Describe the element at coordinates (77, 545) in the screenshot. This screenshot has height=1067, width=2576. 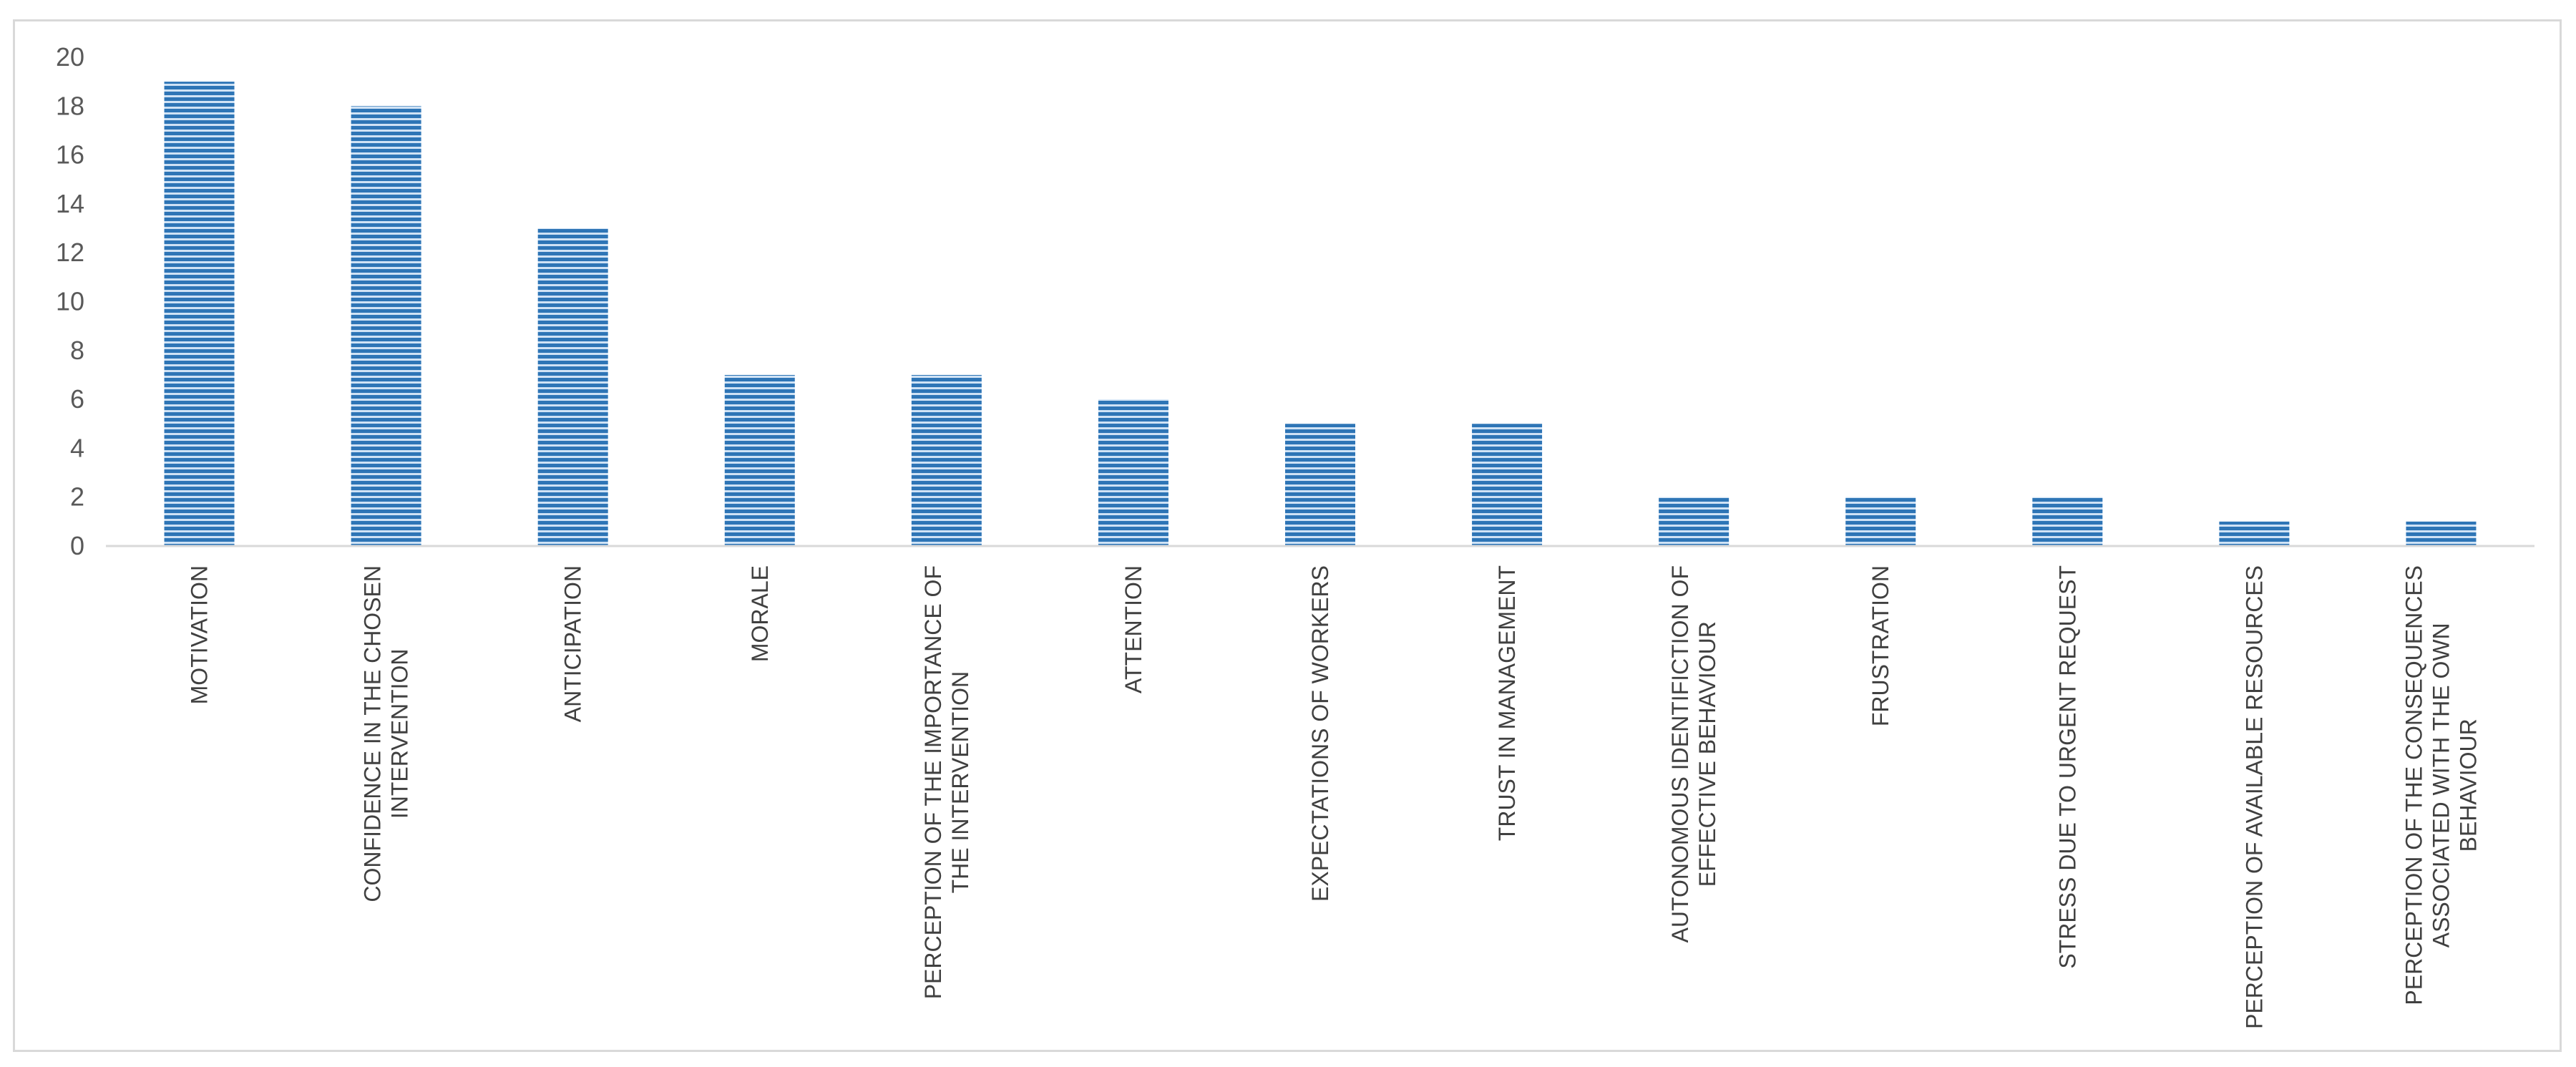
I see `y-tick-label: 0` at that location.